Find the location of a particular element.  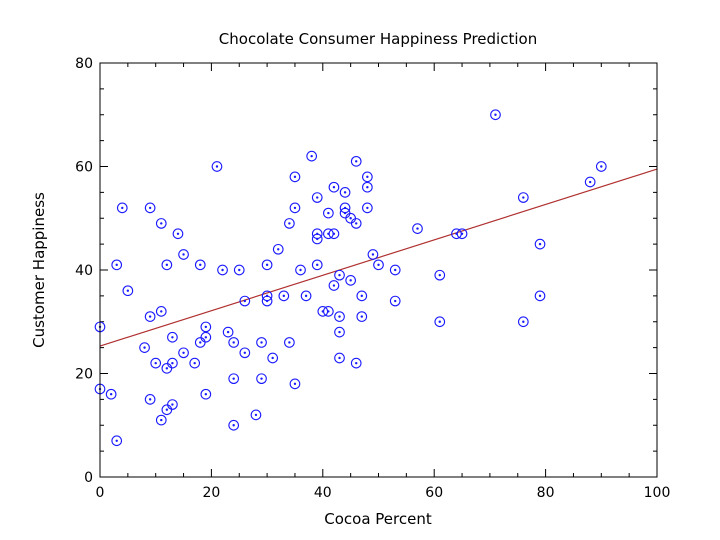

x-tick-label: 0 is located at coordinates (100, 493).